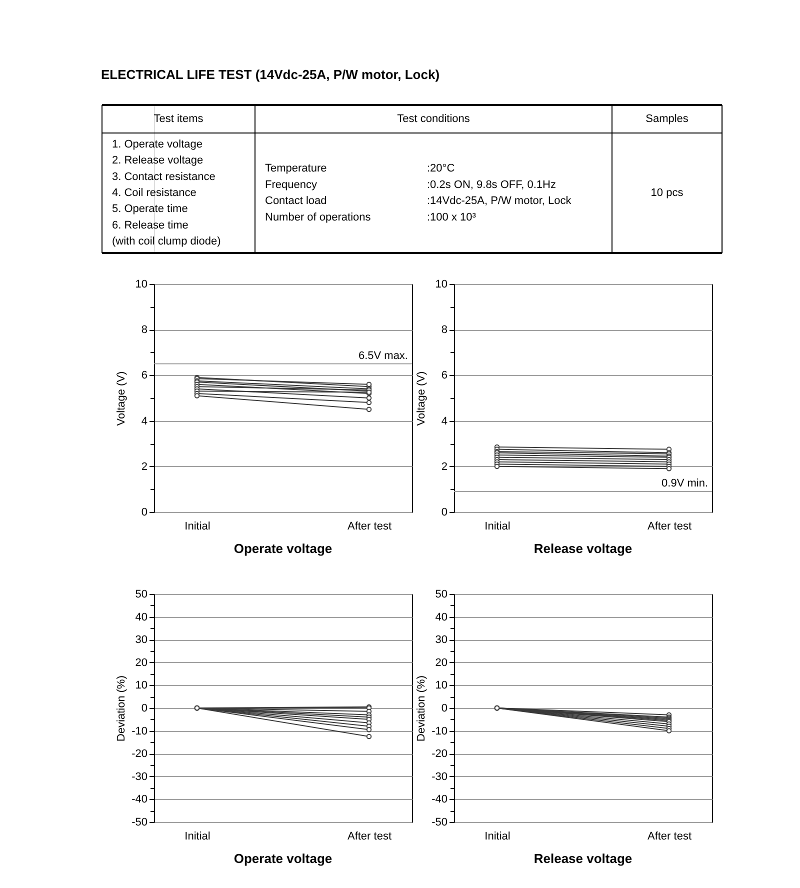 The width and height of the screenshot is (800, 888). I want to click on category-label: Test items, so click(179, 119).